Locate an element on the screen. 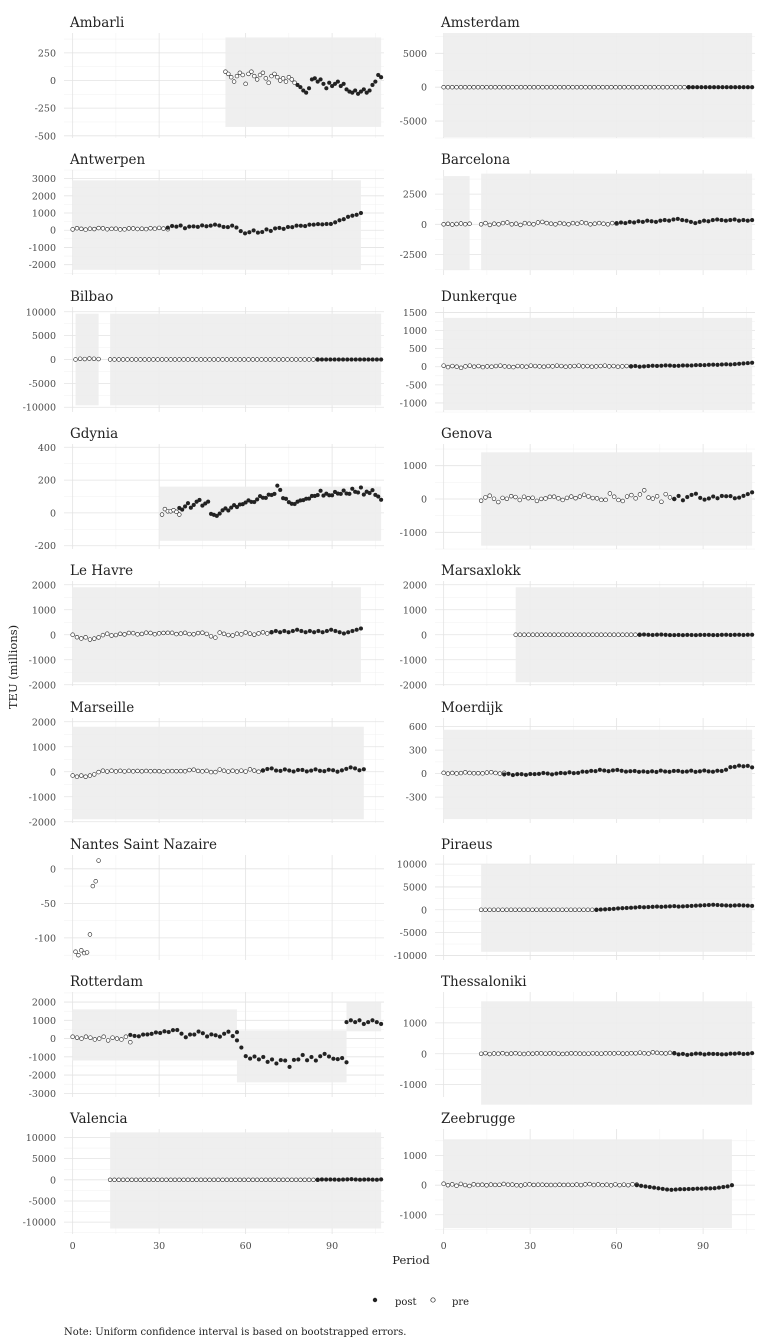 Image resolution: width=768 pixels, height=1344 pixels. y-tick-label: -3000 is located at coordinates (42, 1094).